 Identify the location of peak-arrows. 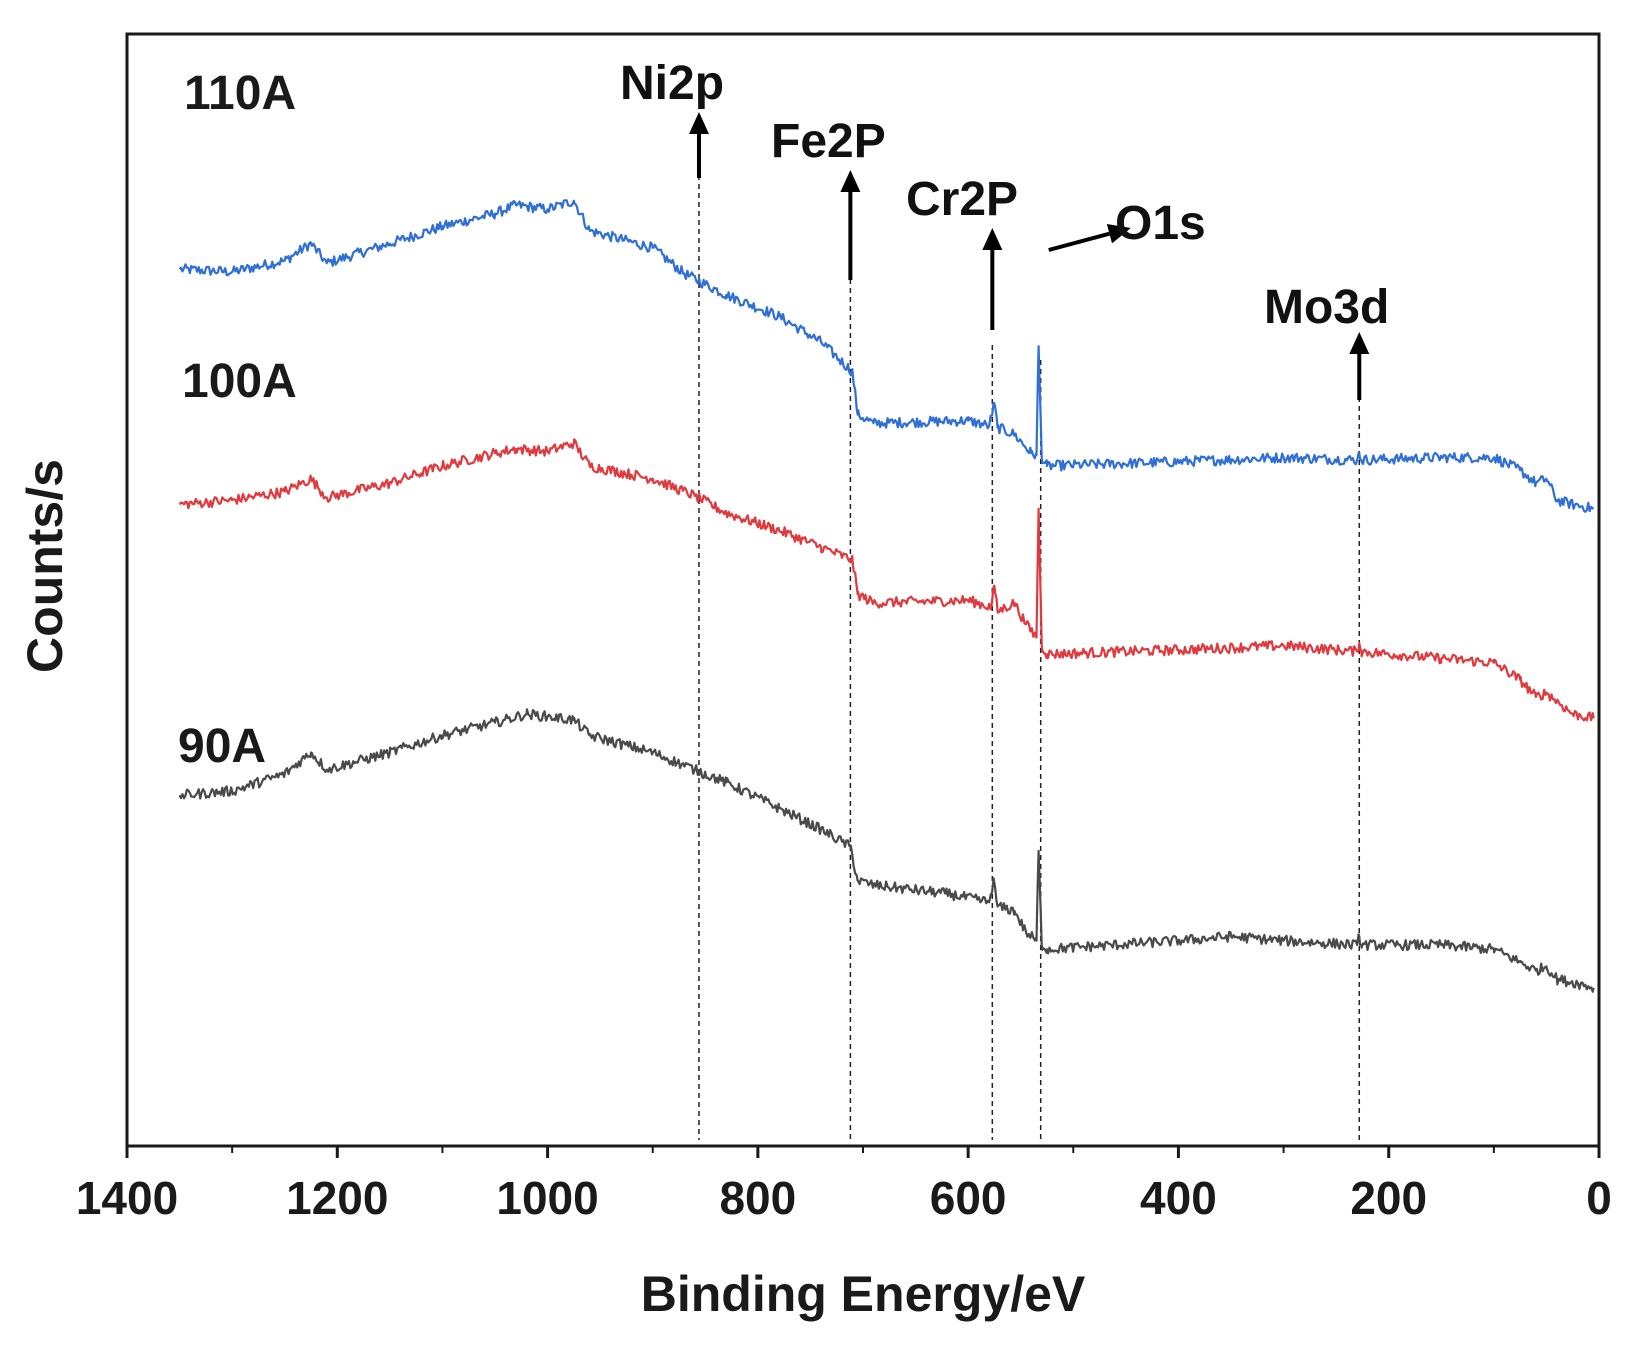
(1029, 256).